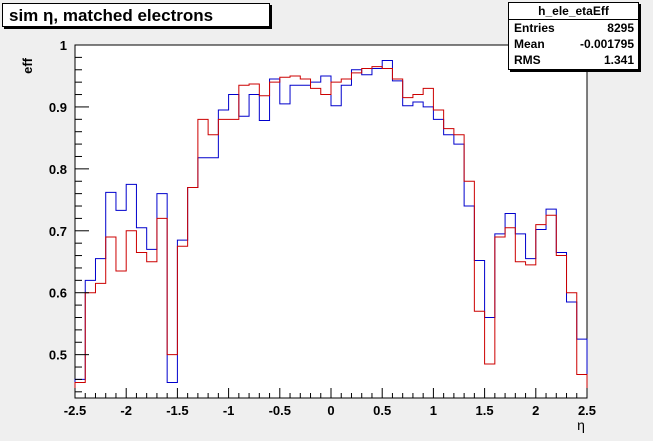 The width and height of the screenshot is (653, 441). I want to click on x-tick-label: -0.5, so click(280, 410).